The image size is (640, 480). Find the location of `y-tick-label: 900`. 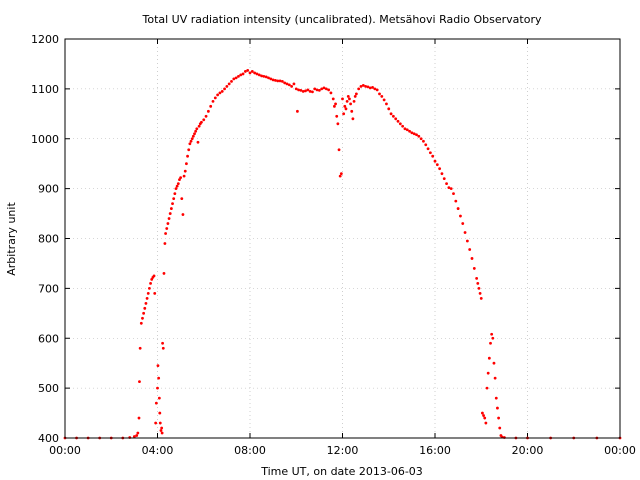

y-tick-label: 900 is located at coordinates (48, 189).